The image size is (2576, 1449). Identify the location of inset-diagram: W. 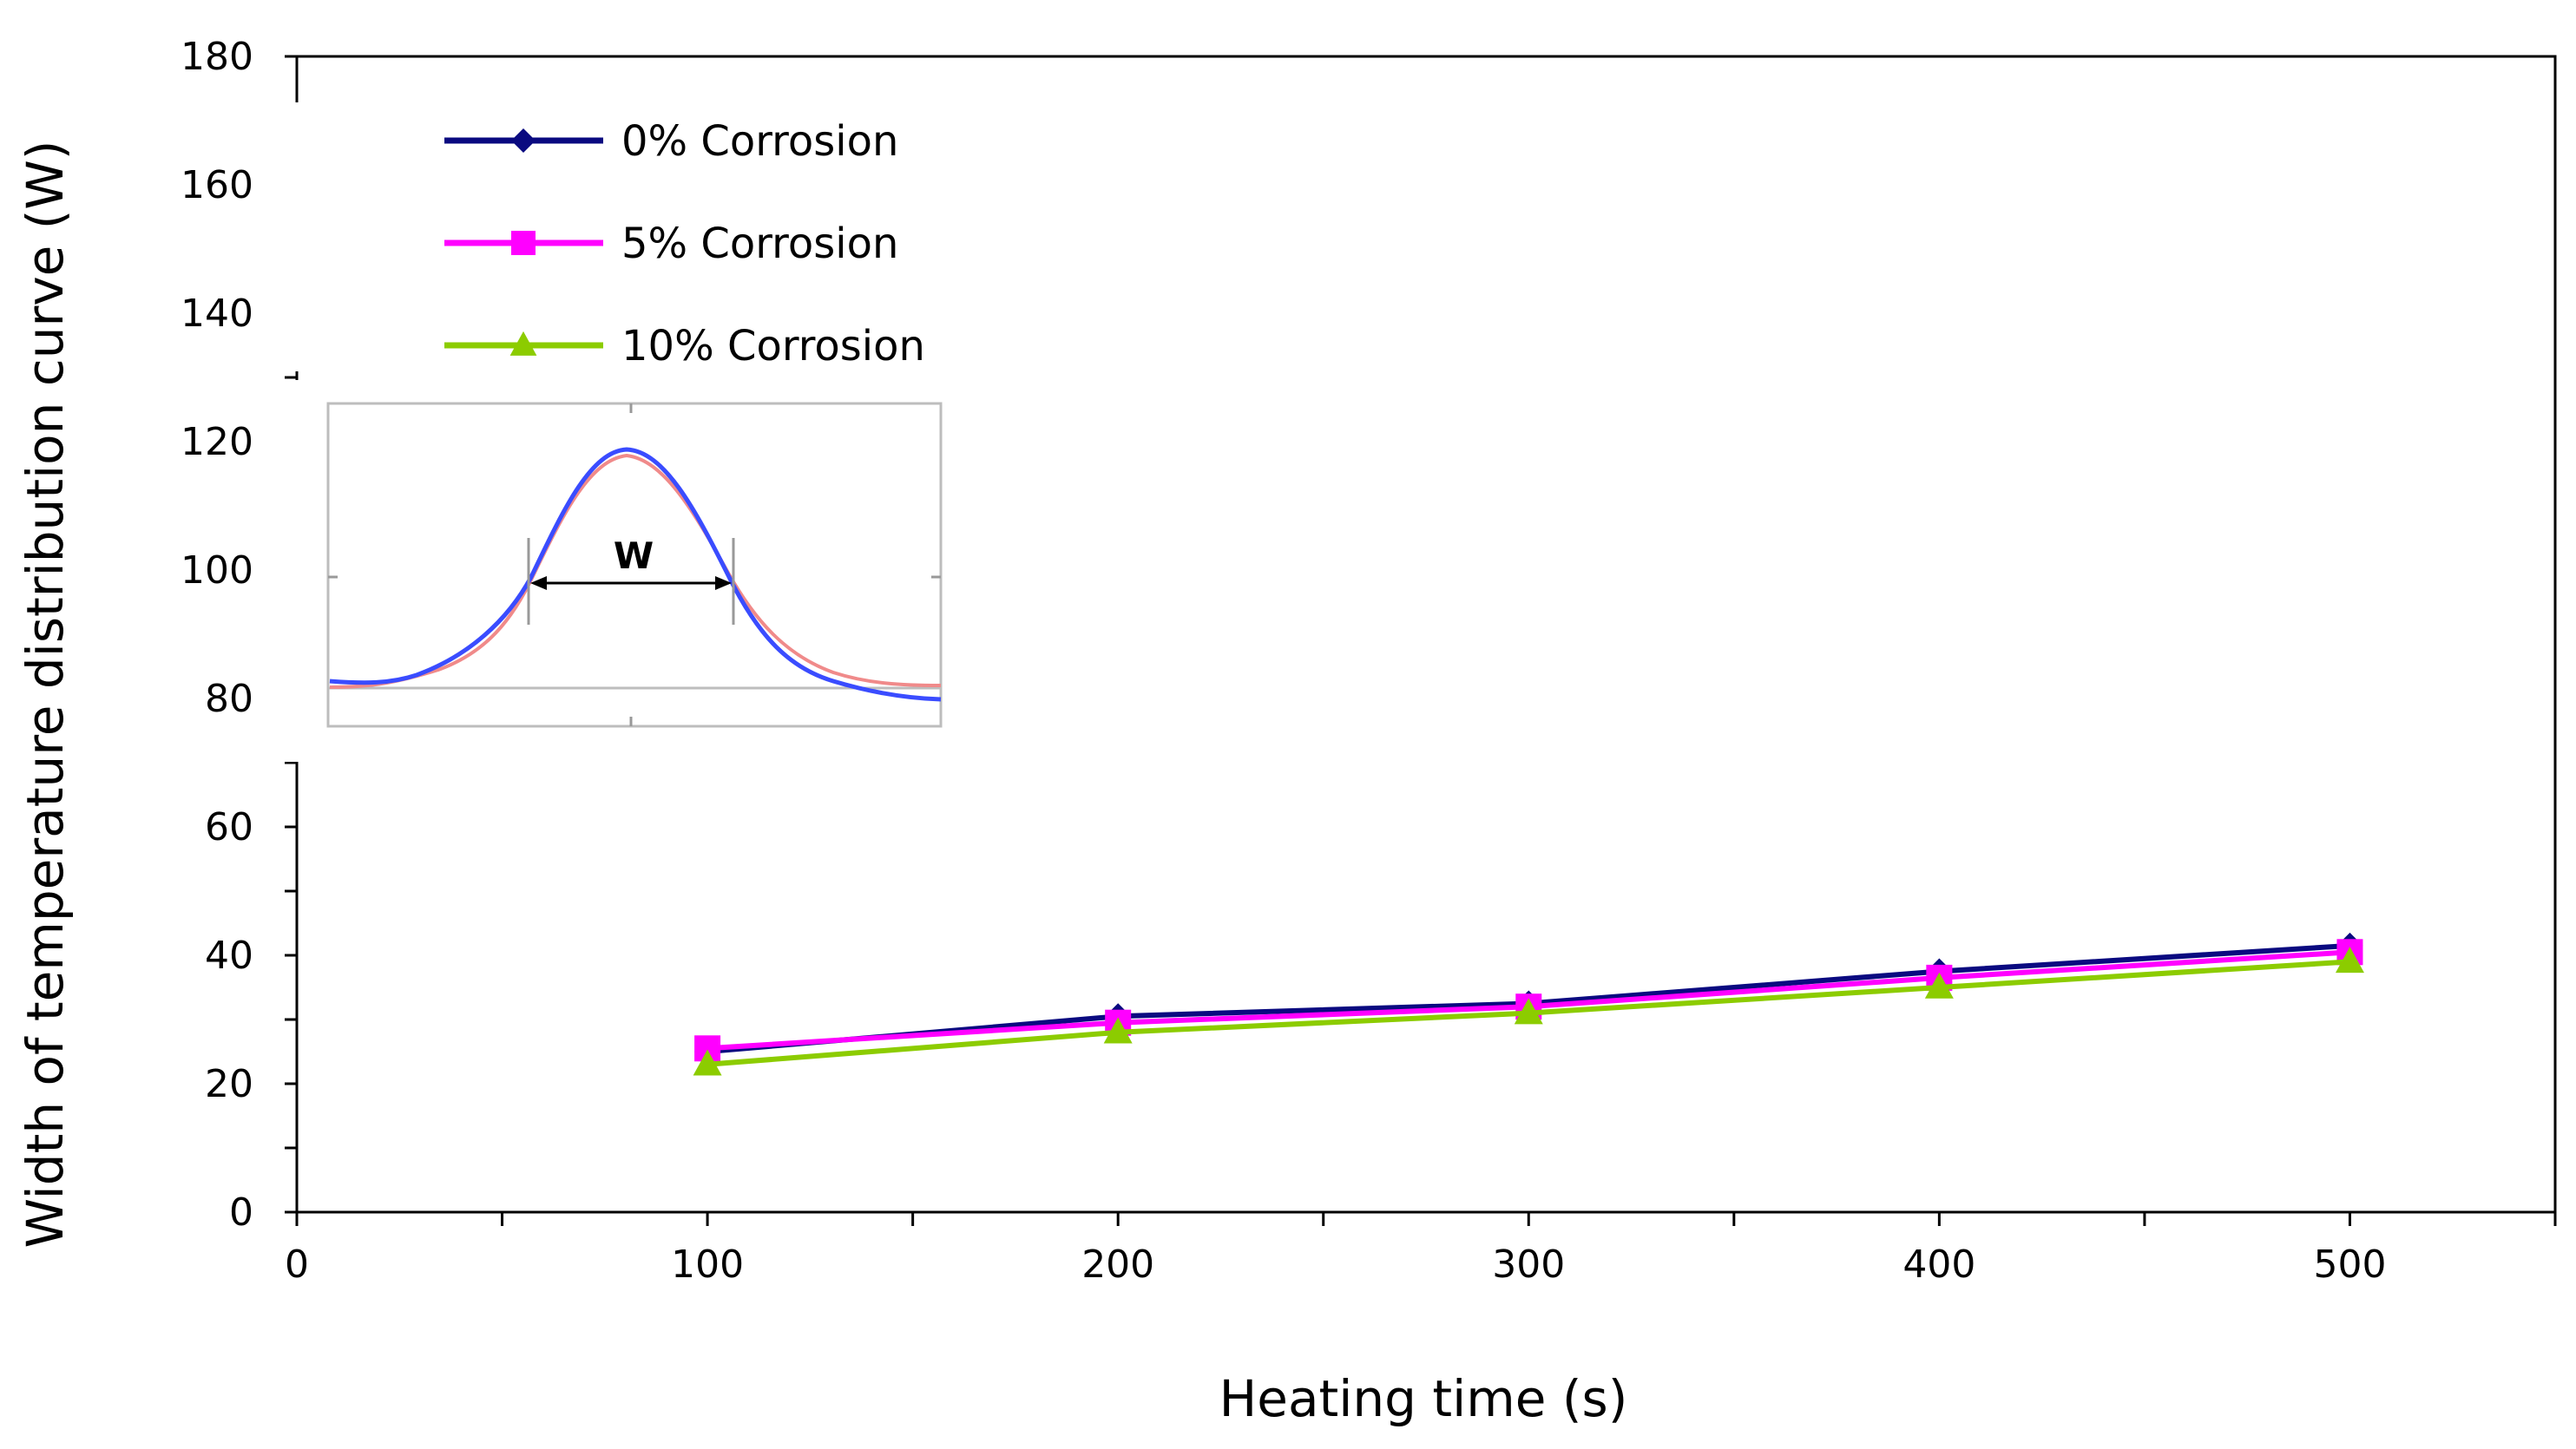
(616, 571).